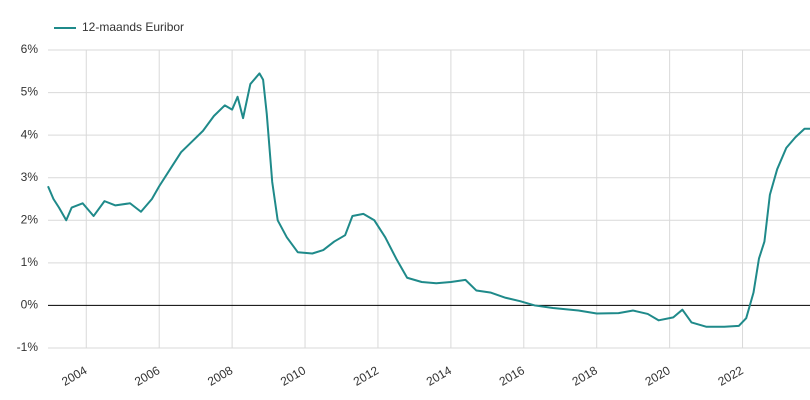  What do you see at coordinates (30, 262) in the screenshot?
I see `y-tick-label: 1%` at bounding box center [30, 262].